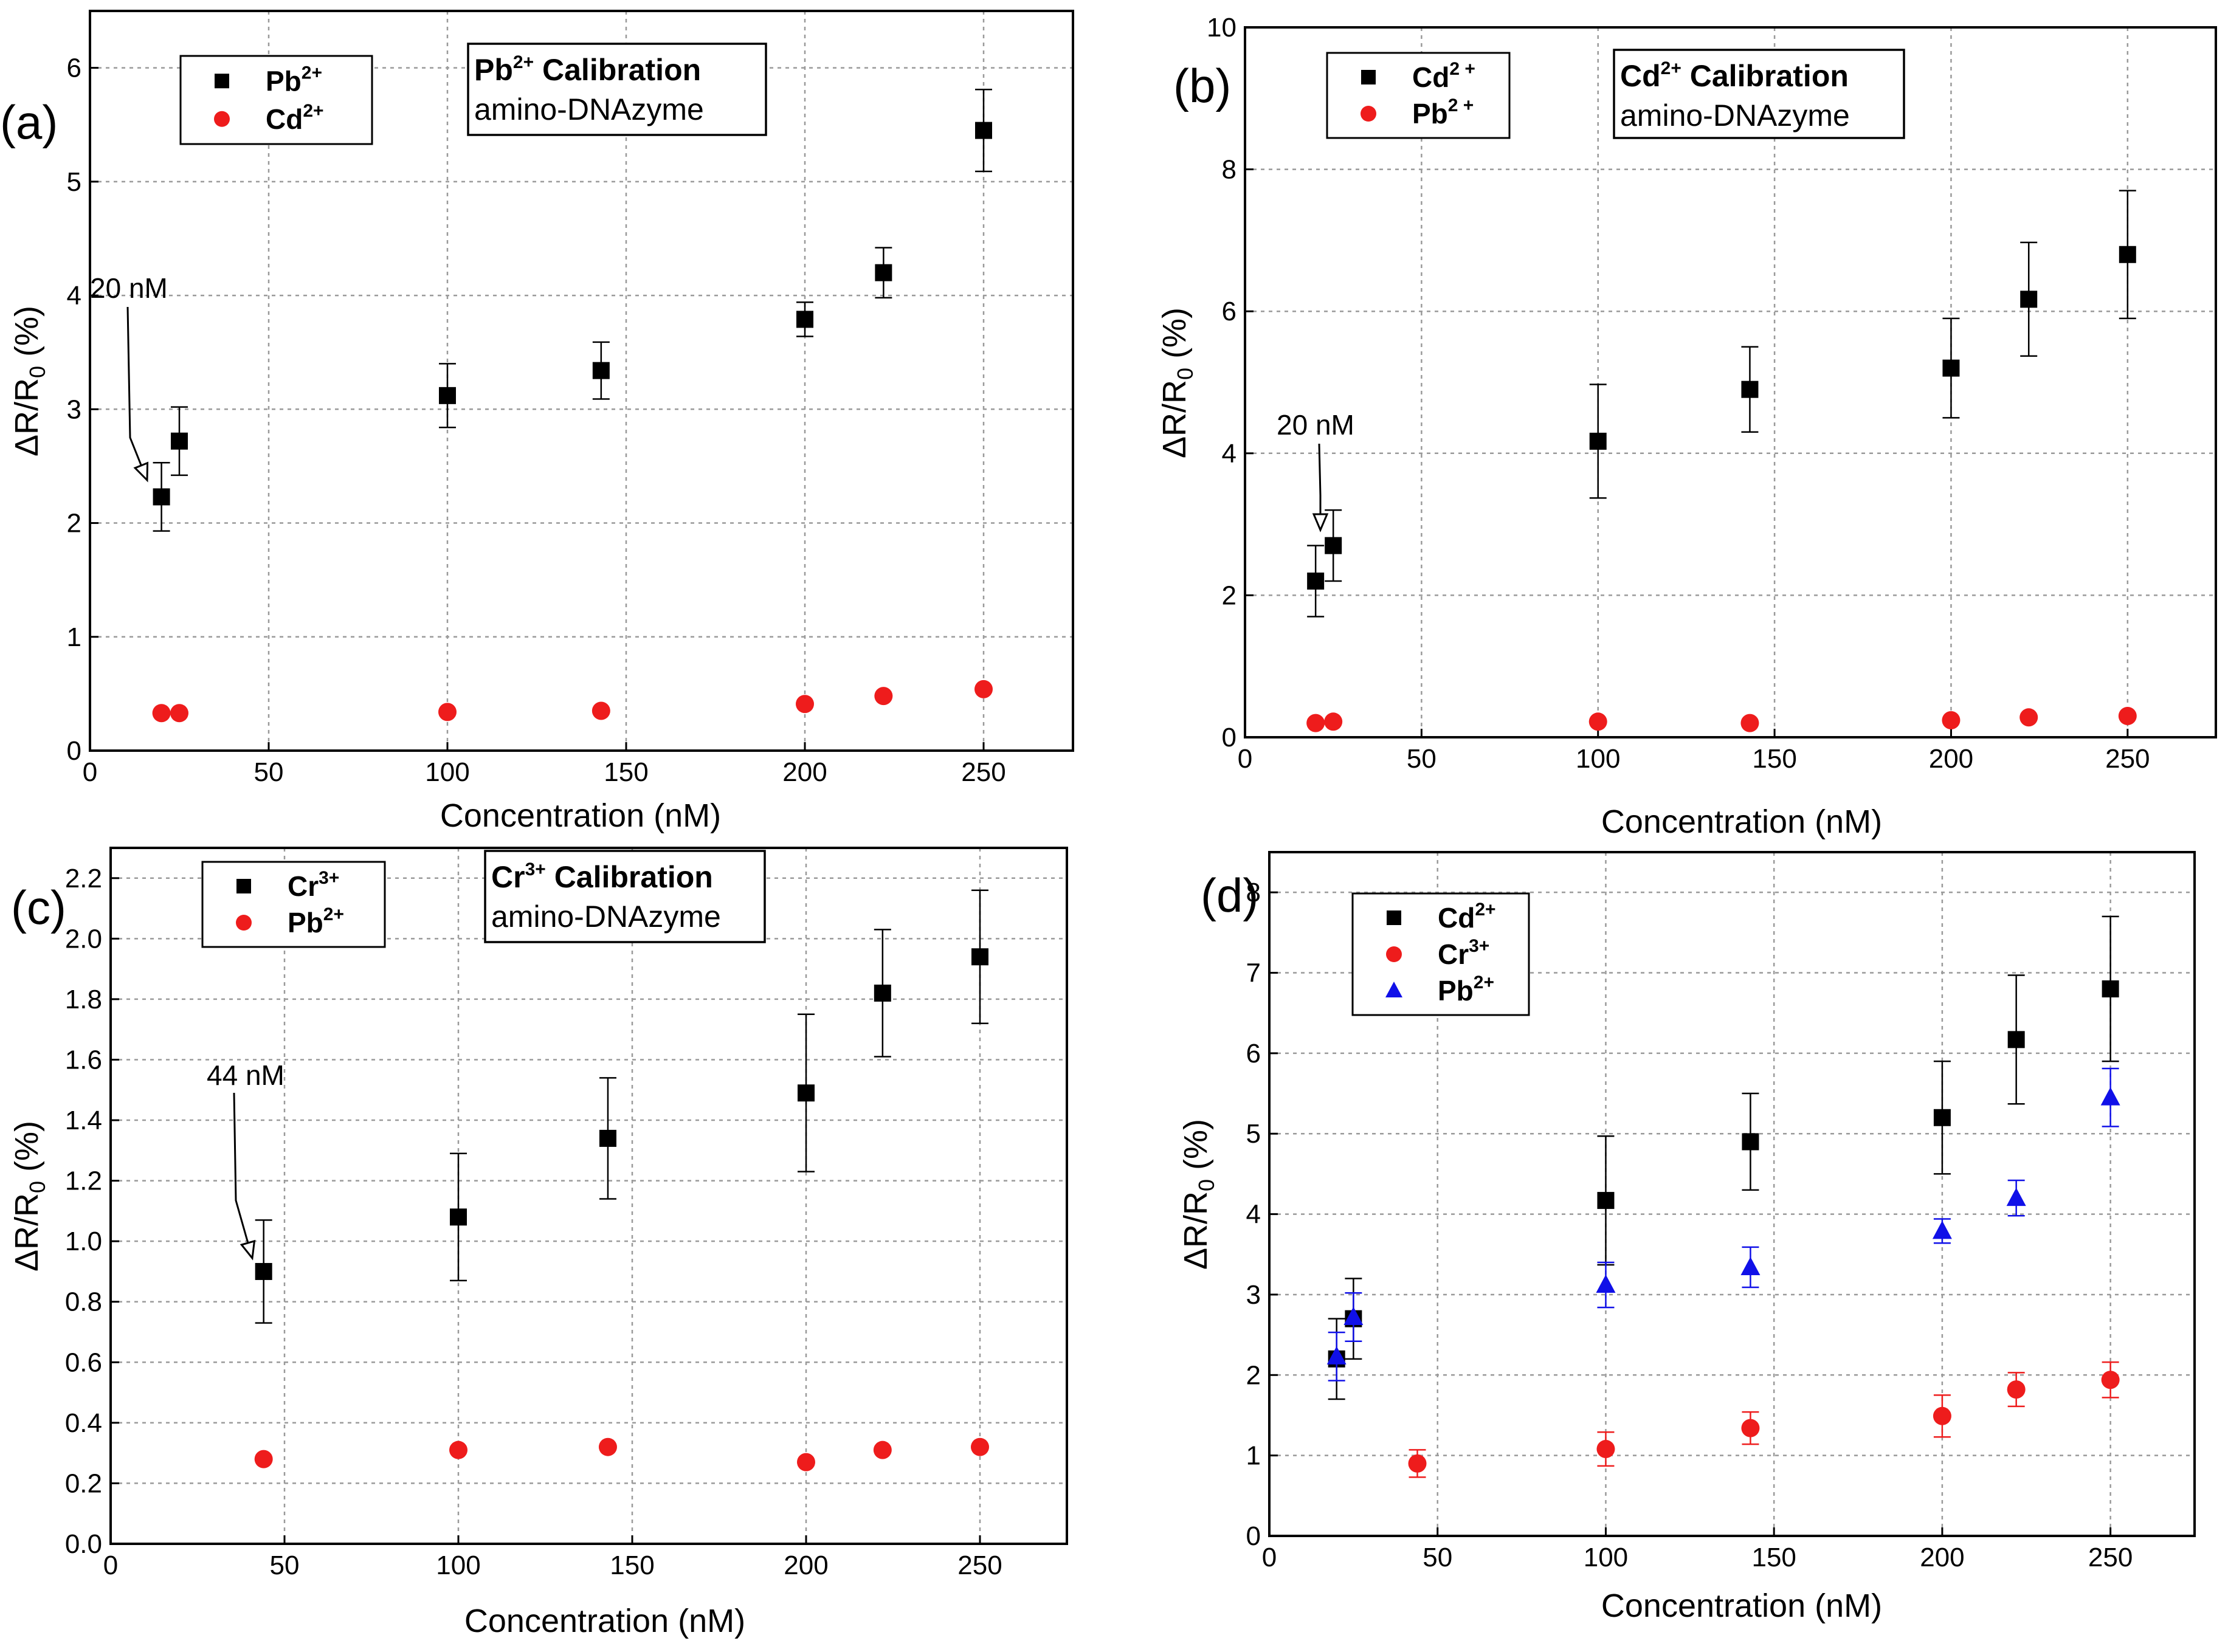 The width and height of the screenshot is (2228, 1652). Describe the element at coordinates (1253, 1054) in the screenshot. I see `y-tick-label: 6` at that location.